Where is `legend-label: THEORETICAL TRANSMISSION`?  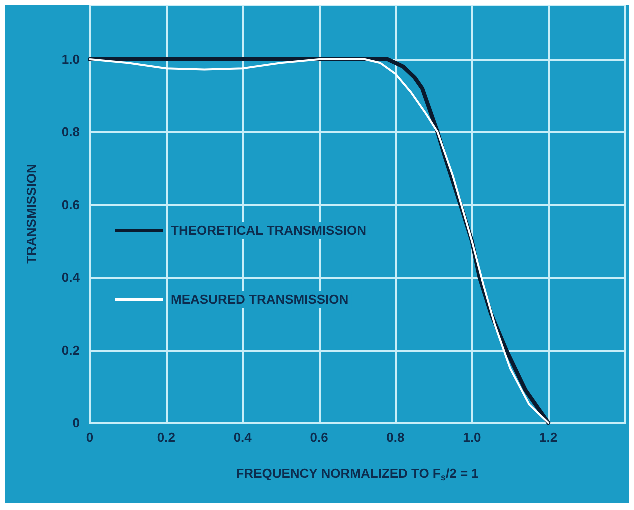
legend-label: THEORETICAL TRANSMISSION is located at coordinates (268, 230).